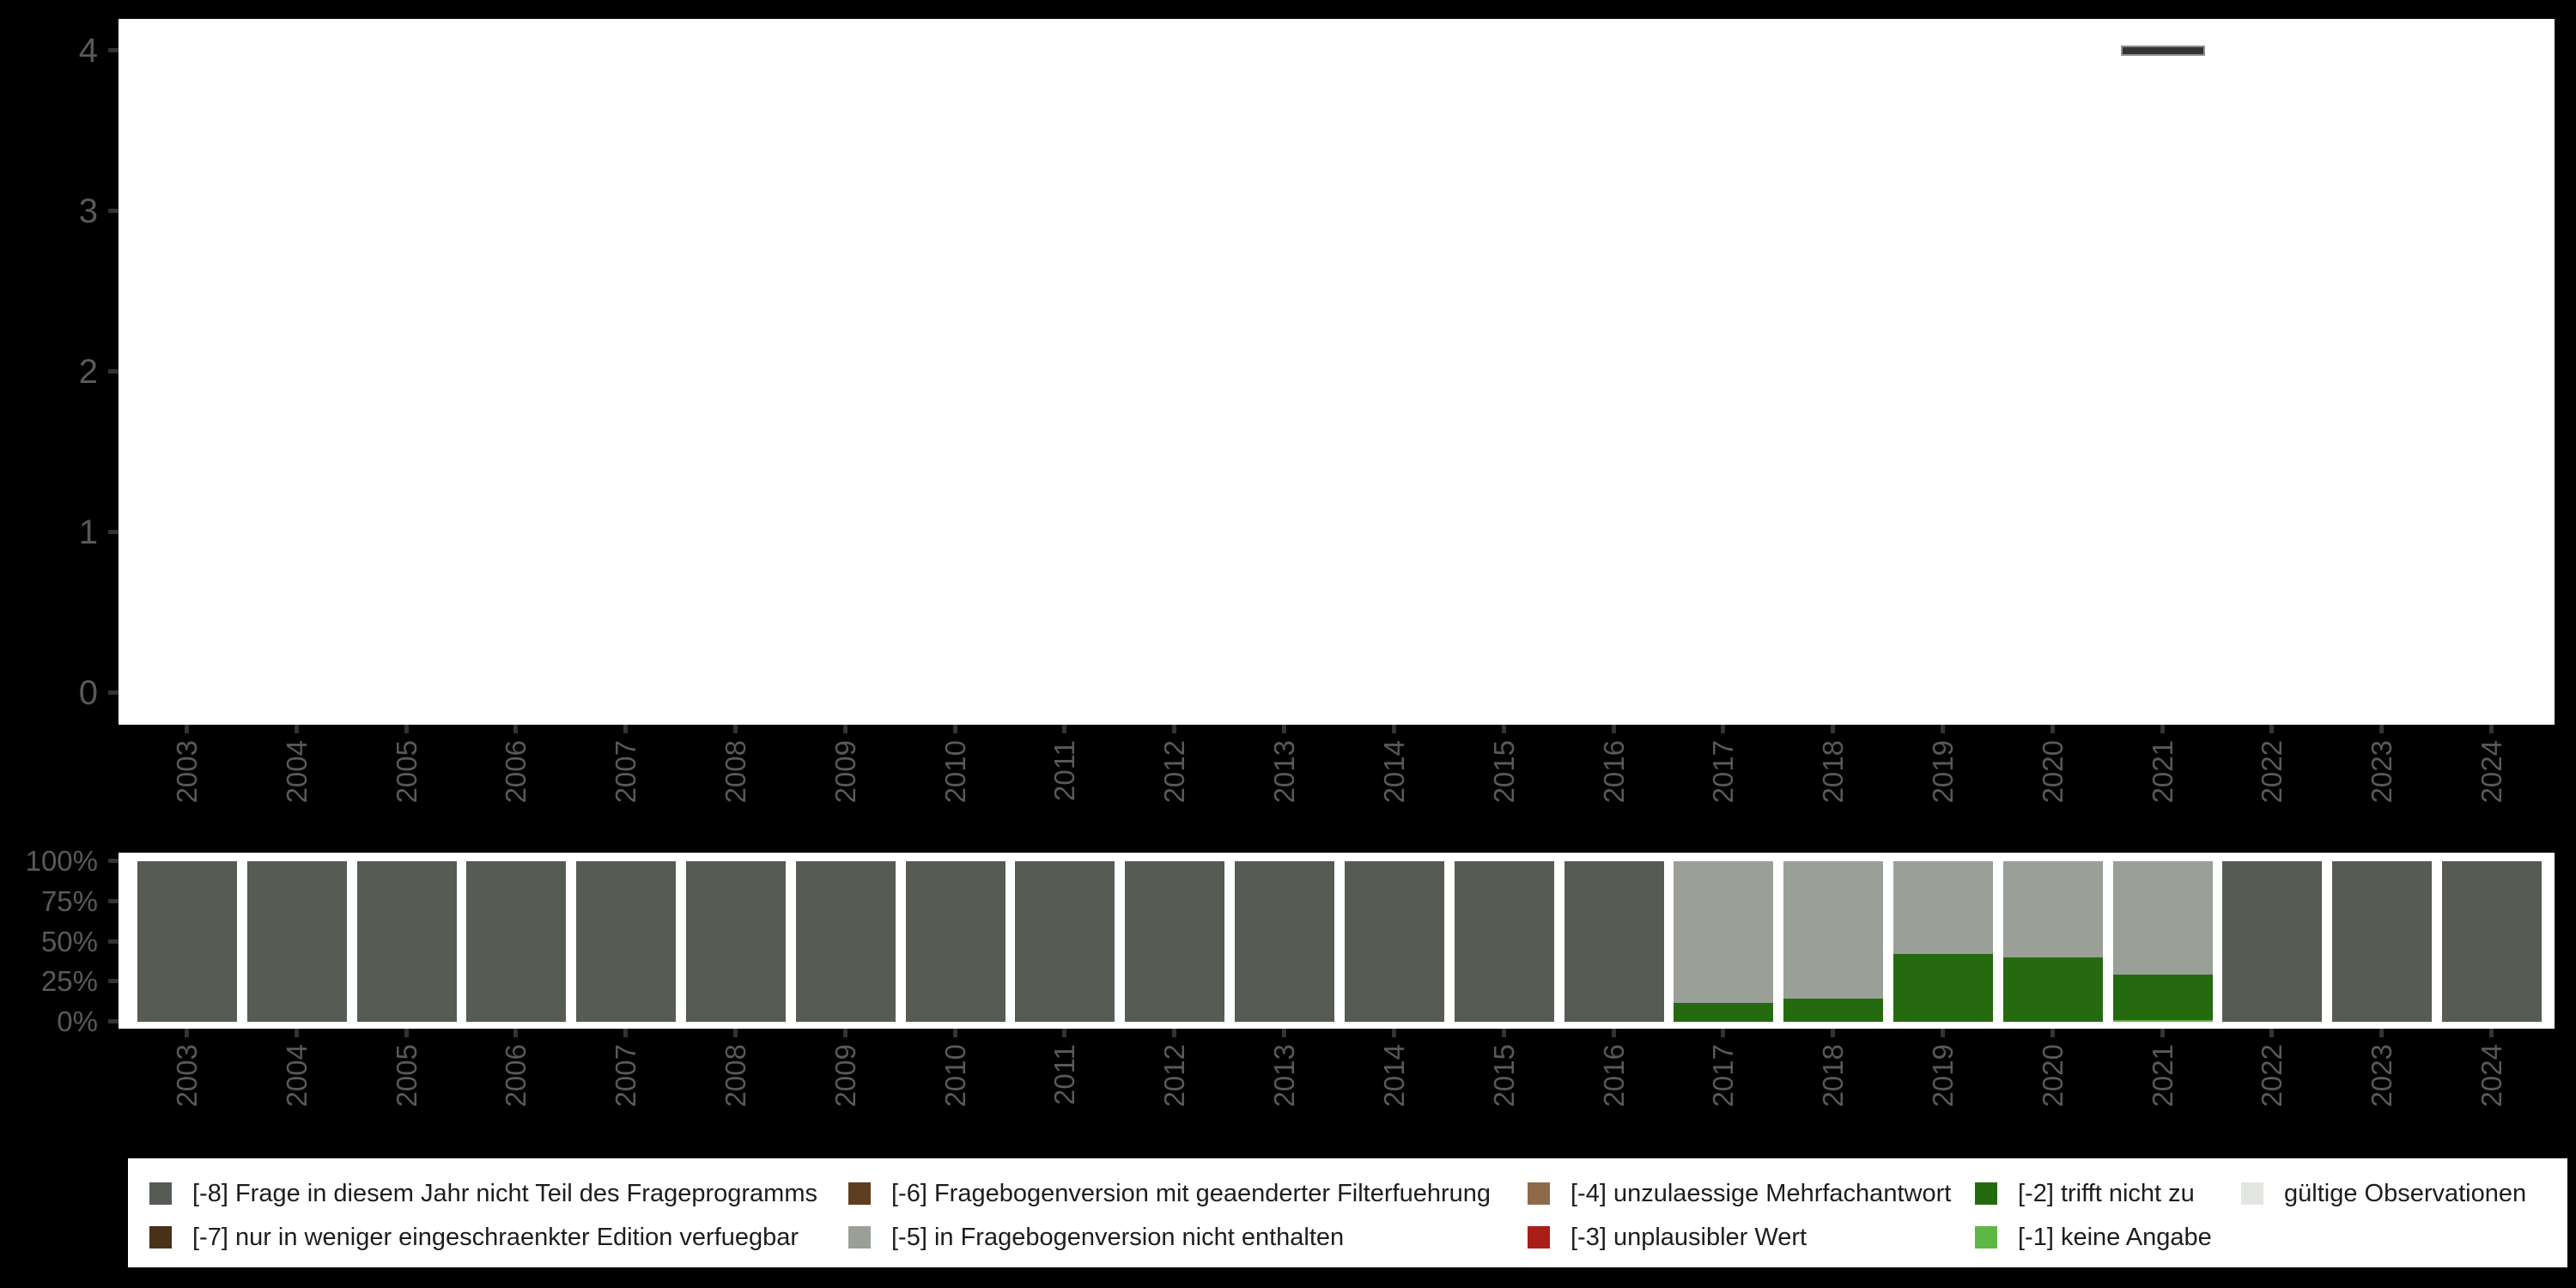 This screenshot has width=2576, height=1288. I want to click on bottom-x-tick-label: 2011, so click(1064, 1074).